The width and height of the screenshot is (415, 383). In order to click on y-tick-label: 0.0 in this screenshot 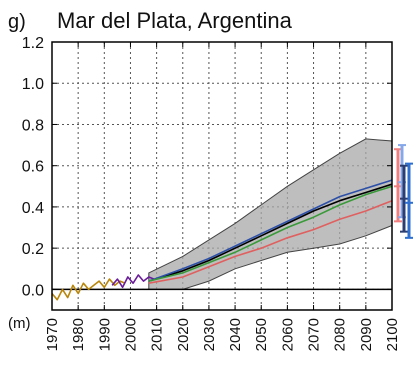, I will do `click(33, 290)`.